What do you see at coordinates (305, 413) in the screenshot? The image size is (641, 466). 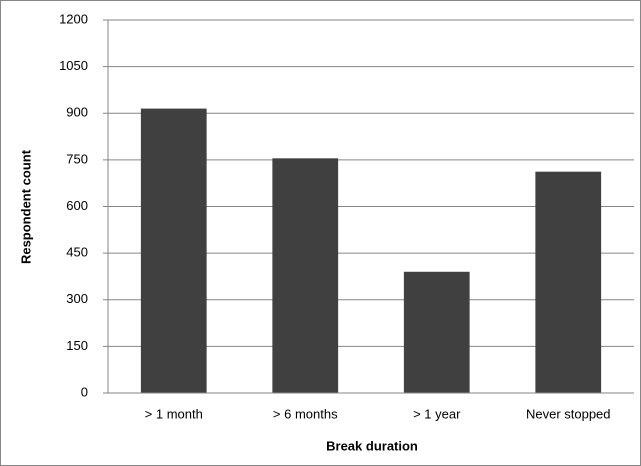 I see `x-tick-label: > 6 months` at bounding box center [305, 413].